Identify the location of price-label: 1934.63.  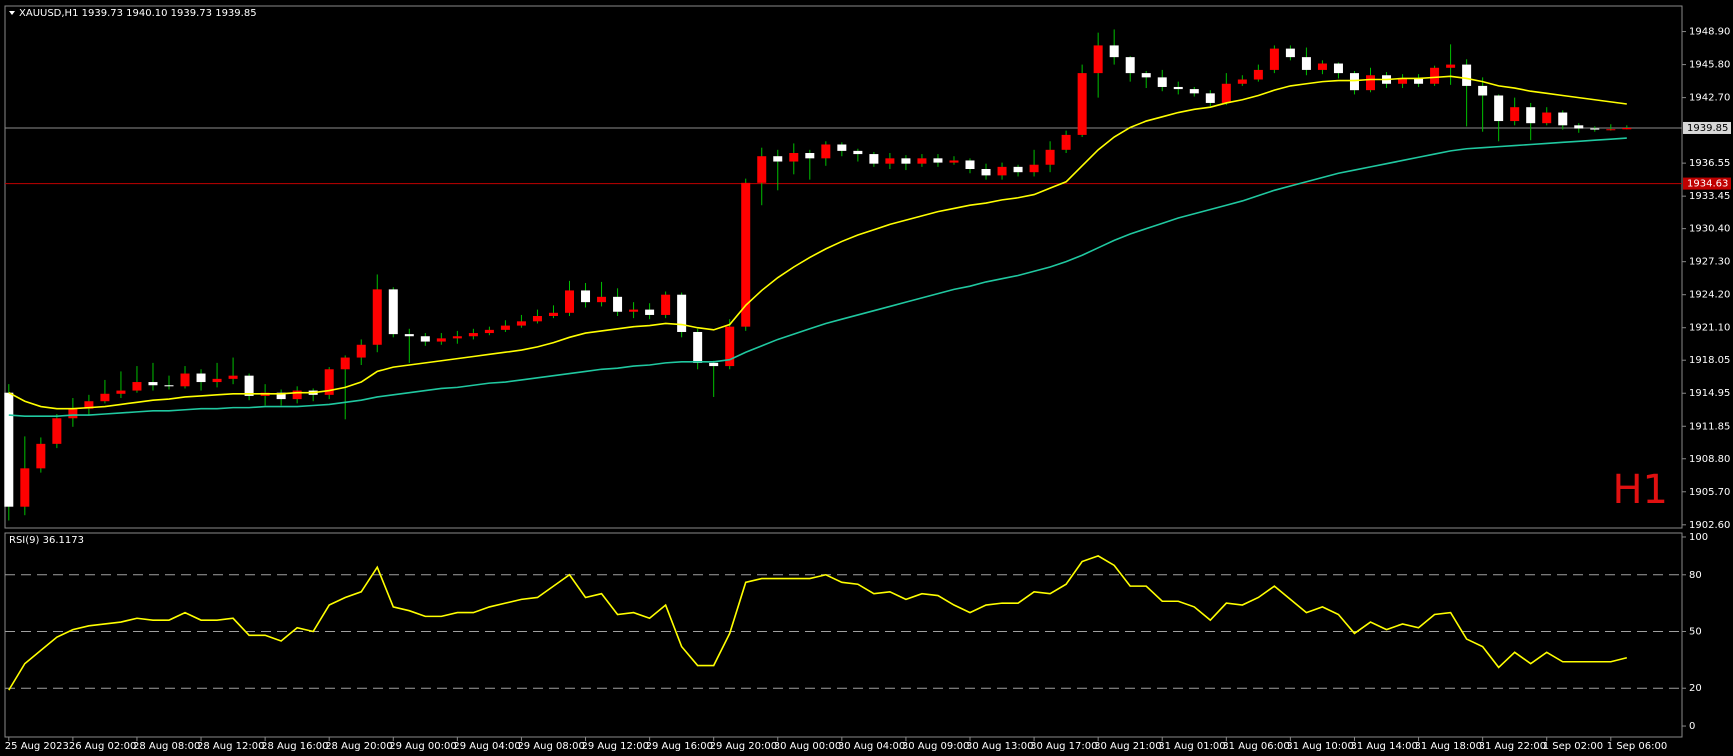
(1707, 184).